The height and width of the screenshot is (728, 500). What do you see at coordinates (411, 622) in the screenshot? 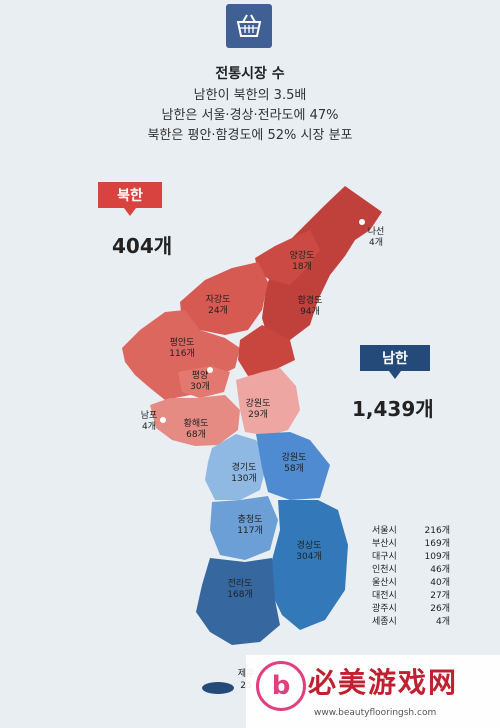
I see `list-item: 세종시 4개` at bounding box center [411, 622].